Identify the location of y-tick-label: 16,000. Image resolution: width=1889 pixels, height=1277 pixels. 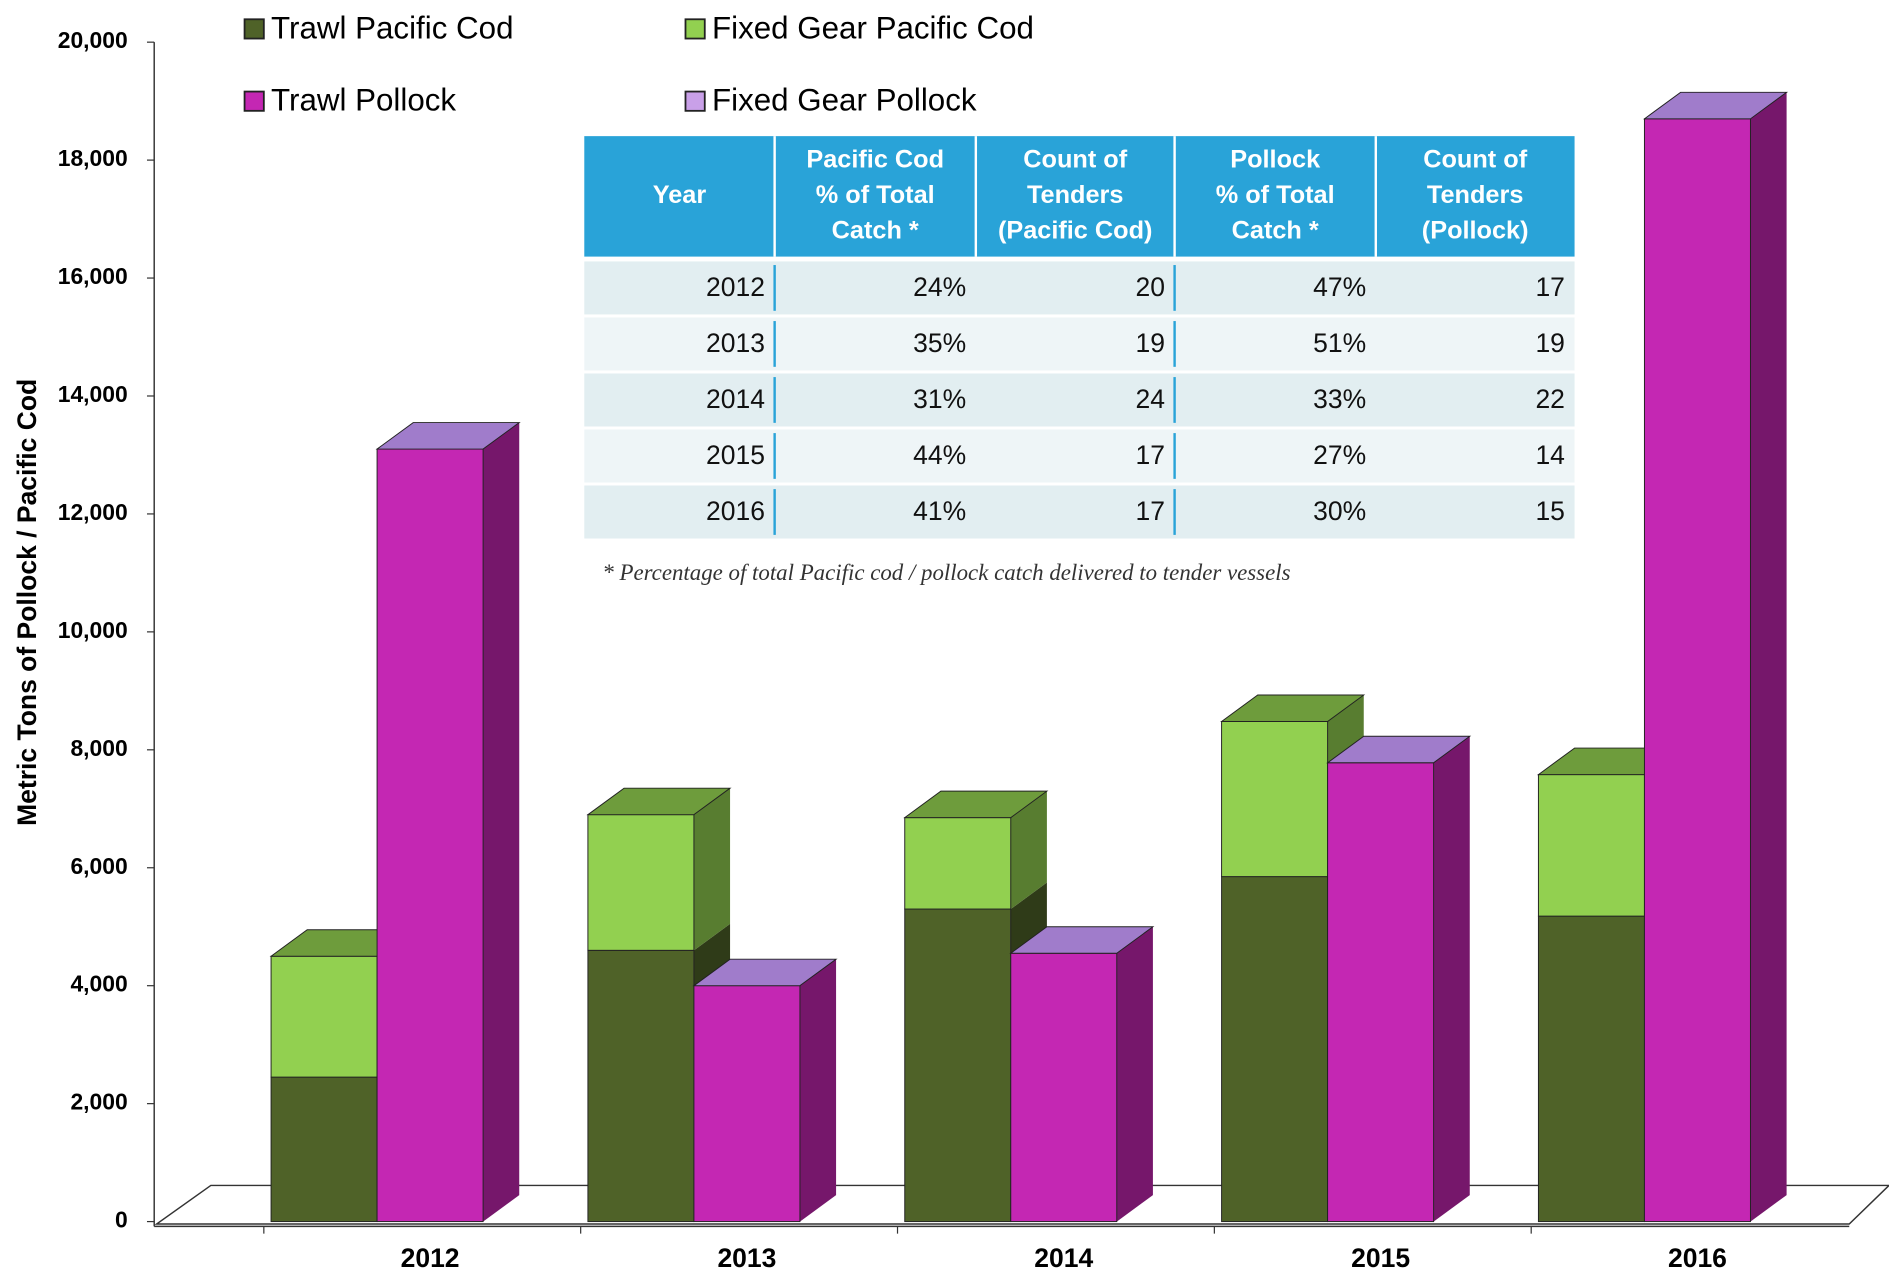
(93, 276).